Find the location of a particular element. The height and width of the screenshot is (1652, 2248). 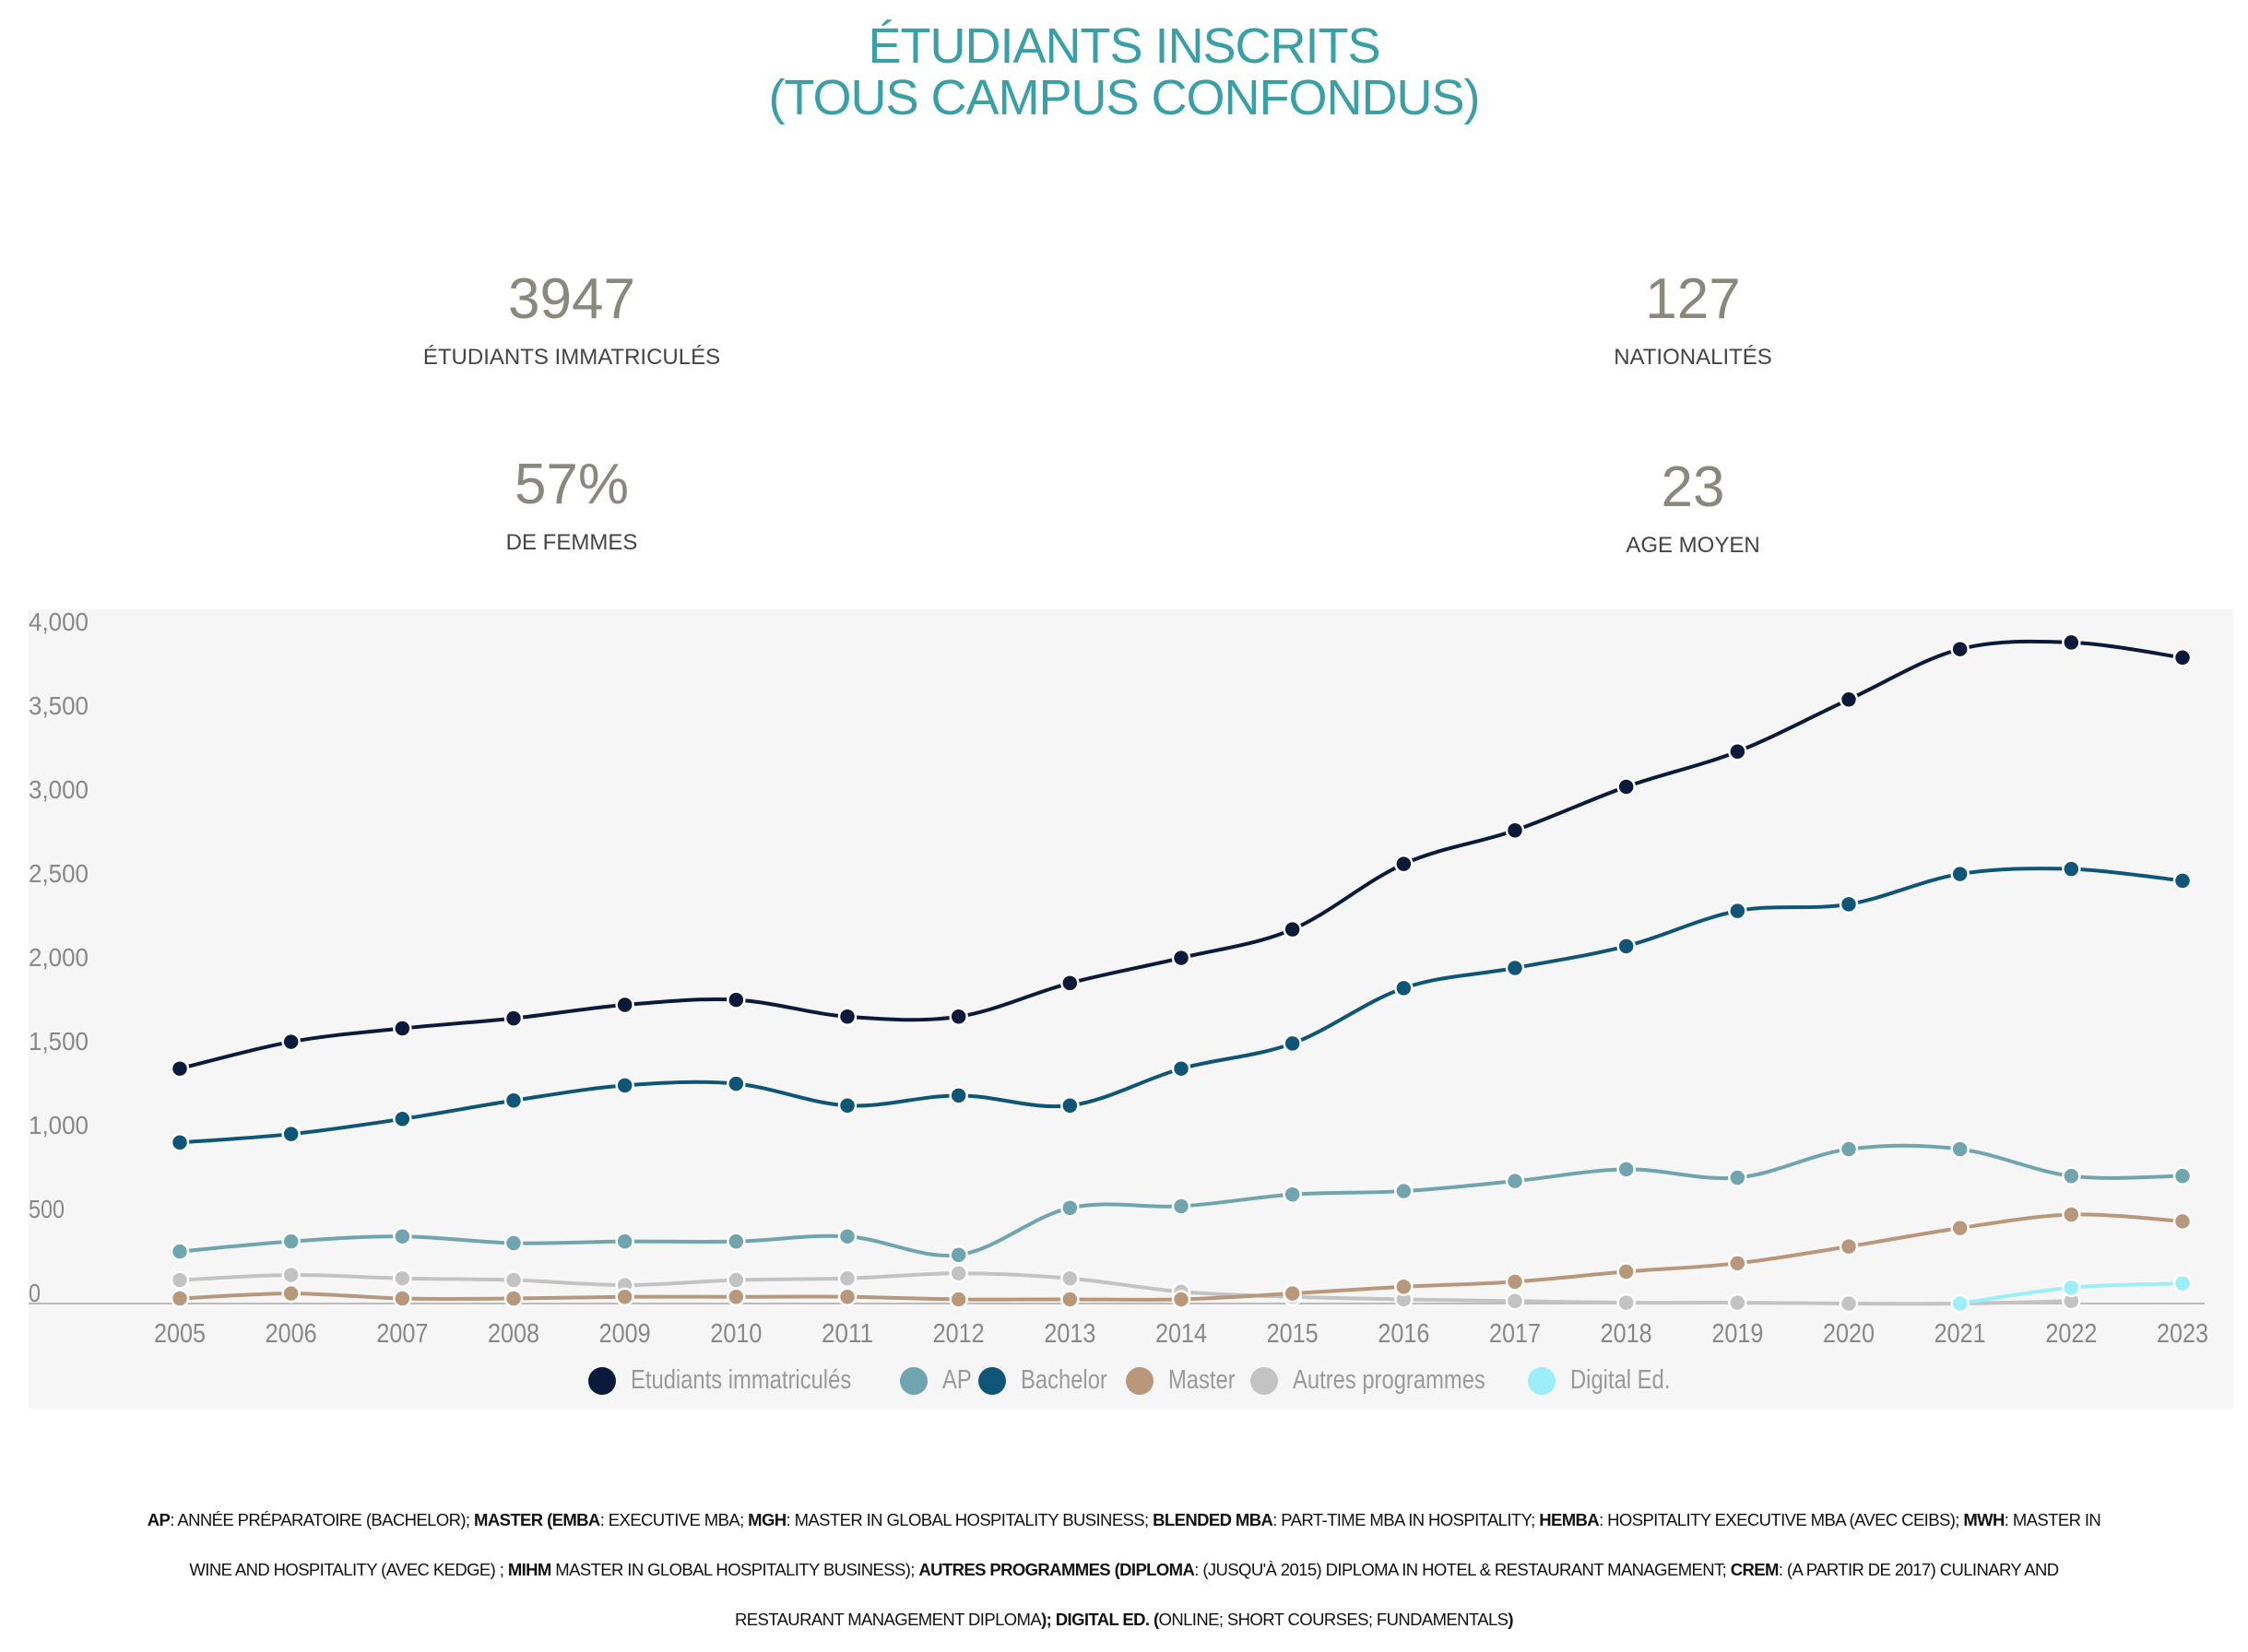

x-tick-label: 2011 is located at coordinates (848, 1334).